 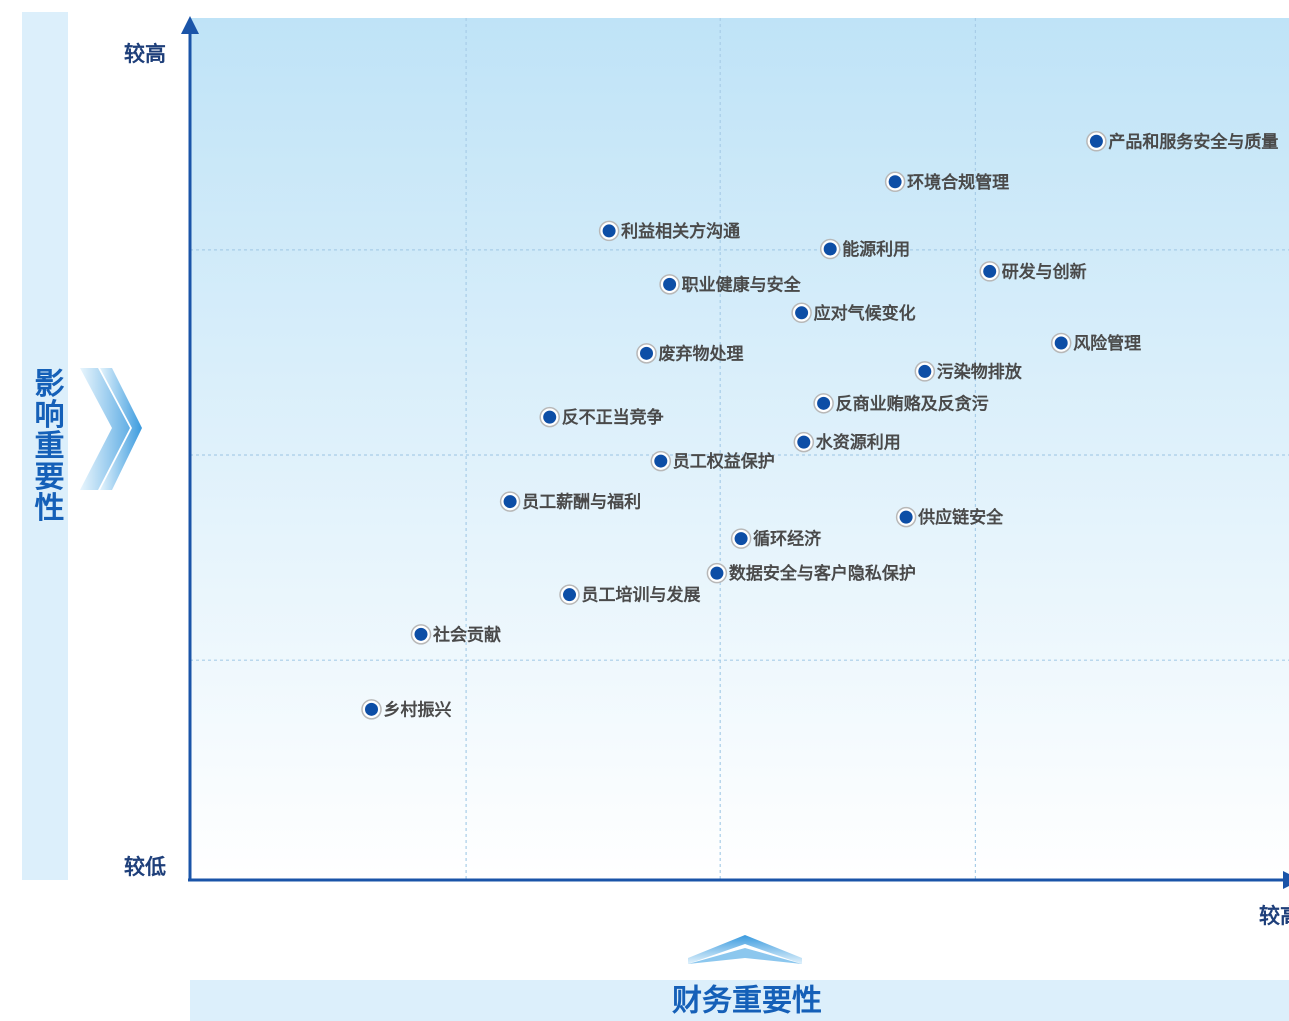 What do you see at coordinates (822, 573) in the screenshot?
I see `point-label: 数据安全与客户隐私保护` at bounding box center [822, 573].